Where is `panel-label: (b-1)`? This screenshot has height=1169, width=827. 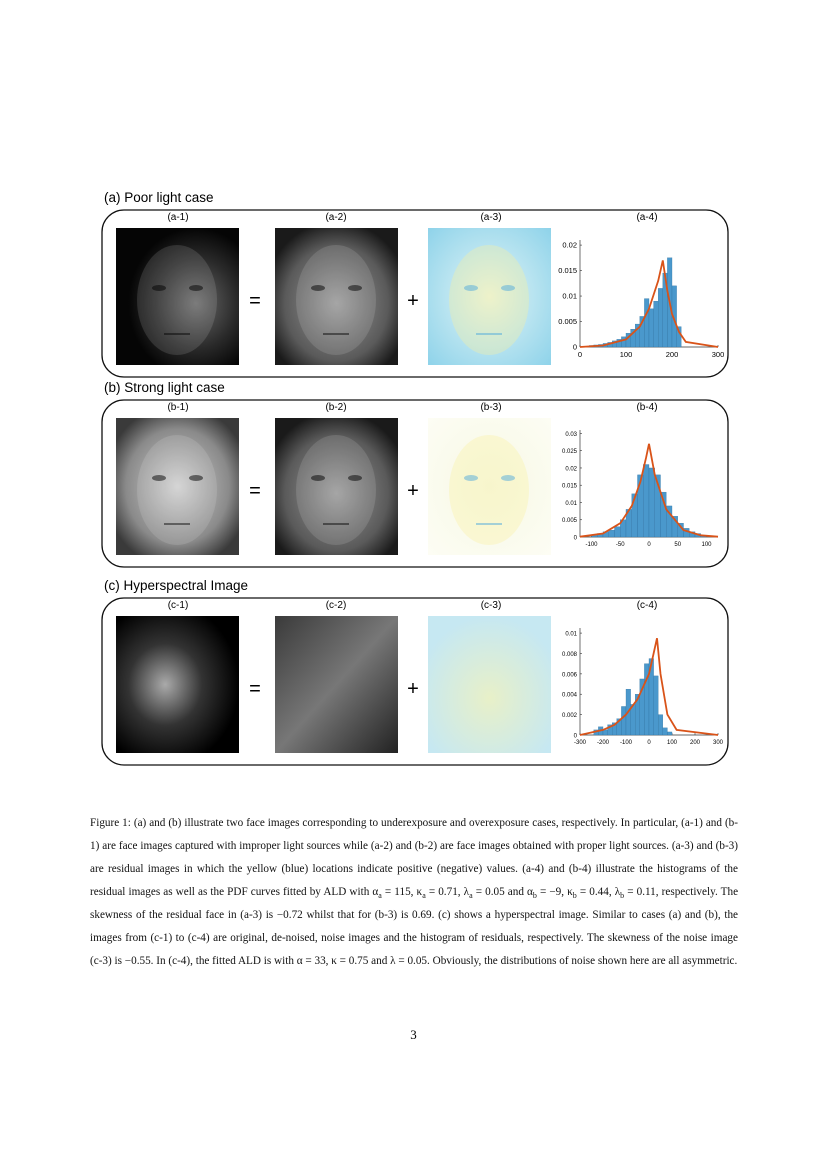 panel-label: (b-1) is located at coordinates (177, 407).